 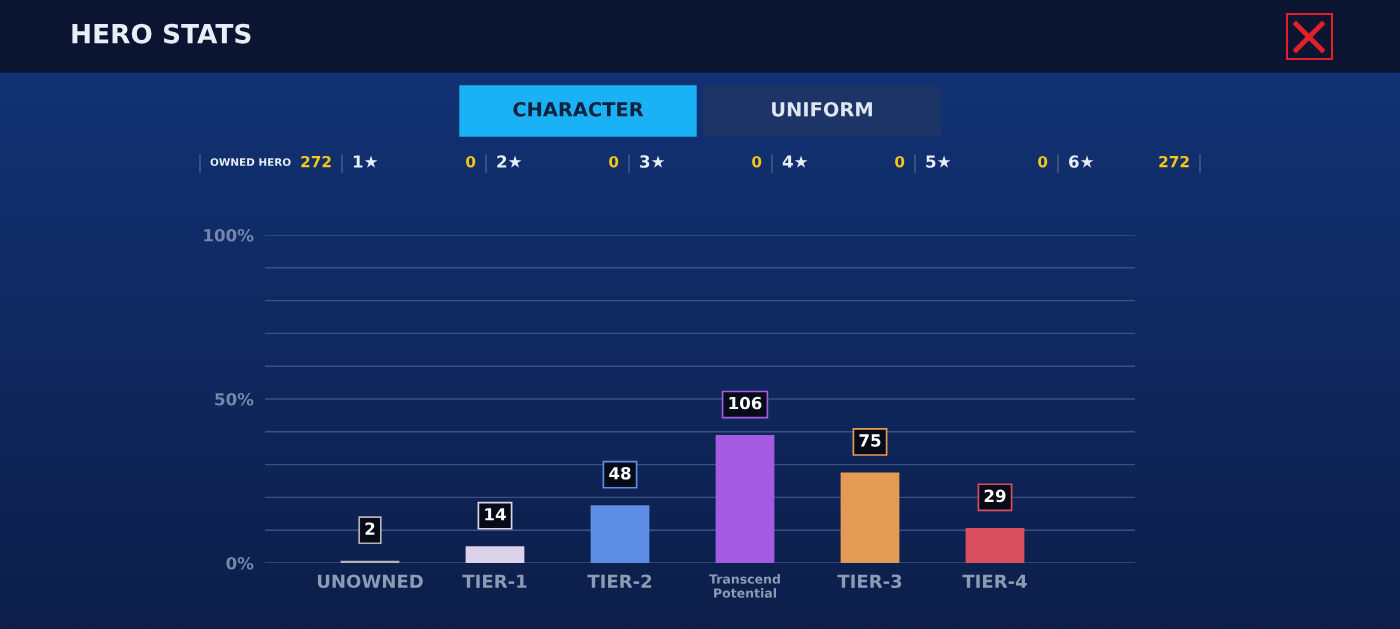 What do you see at coordinates (509, 161) in the screenshot?
I see `text: 2★` at bounding box center [509, 161].